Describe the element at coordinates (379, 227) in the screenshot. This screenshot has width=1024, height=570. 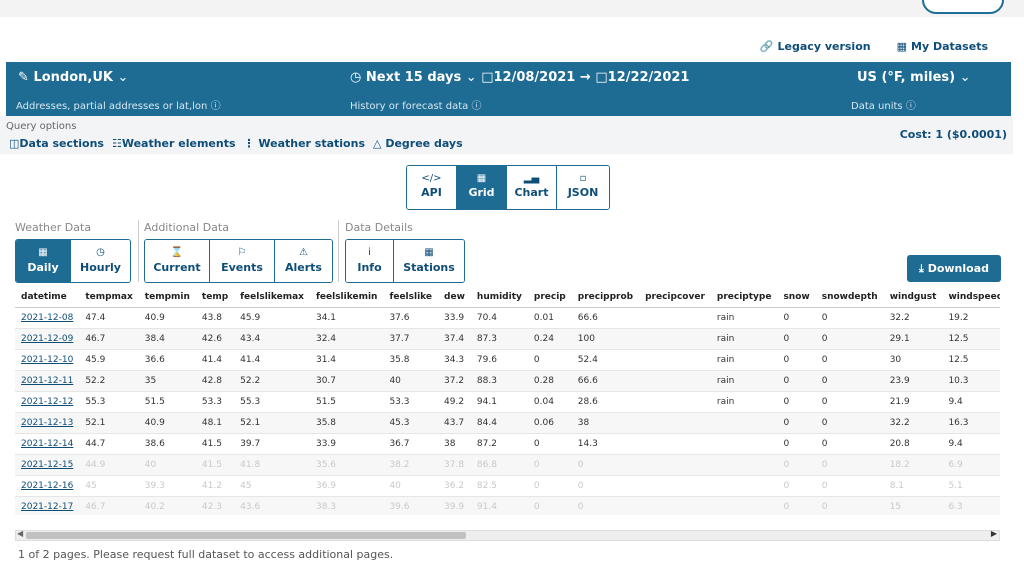
I see `data-details-label: Data Details` at that location.